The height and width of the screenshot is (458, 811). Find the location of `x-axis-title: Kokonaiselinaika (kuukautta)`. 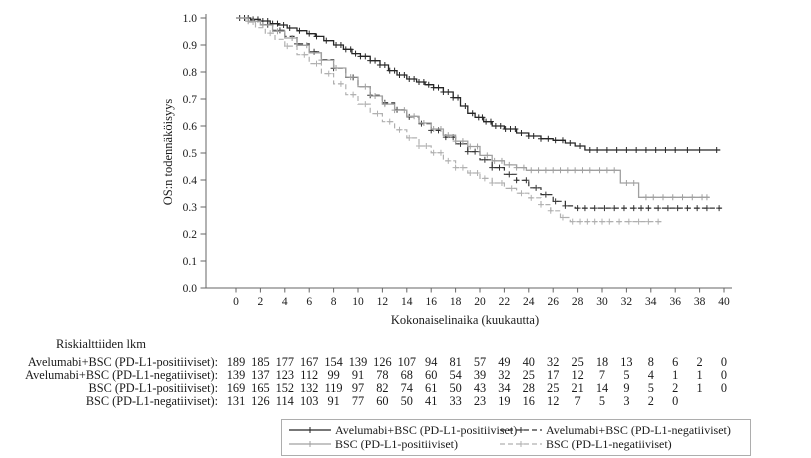

x-axis-title: Kokonaiselinaika (kuukautta) is located at coordinates (465, 320).